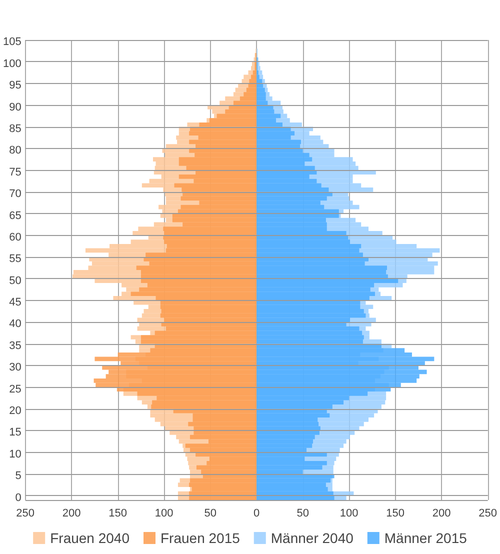 The width and height of the screenshot is (500, 554). What do you see at coordinates (200, 538) in the screenshot?
I see `legend-label: Frauen 2015` at bounding box center [200, 538].